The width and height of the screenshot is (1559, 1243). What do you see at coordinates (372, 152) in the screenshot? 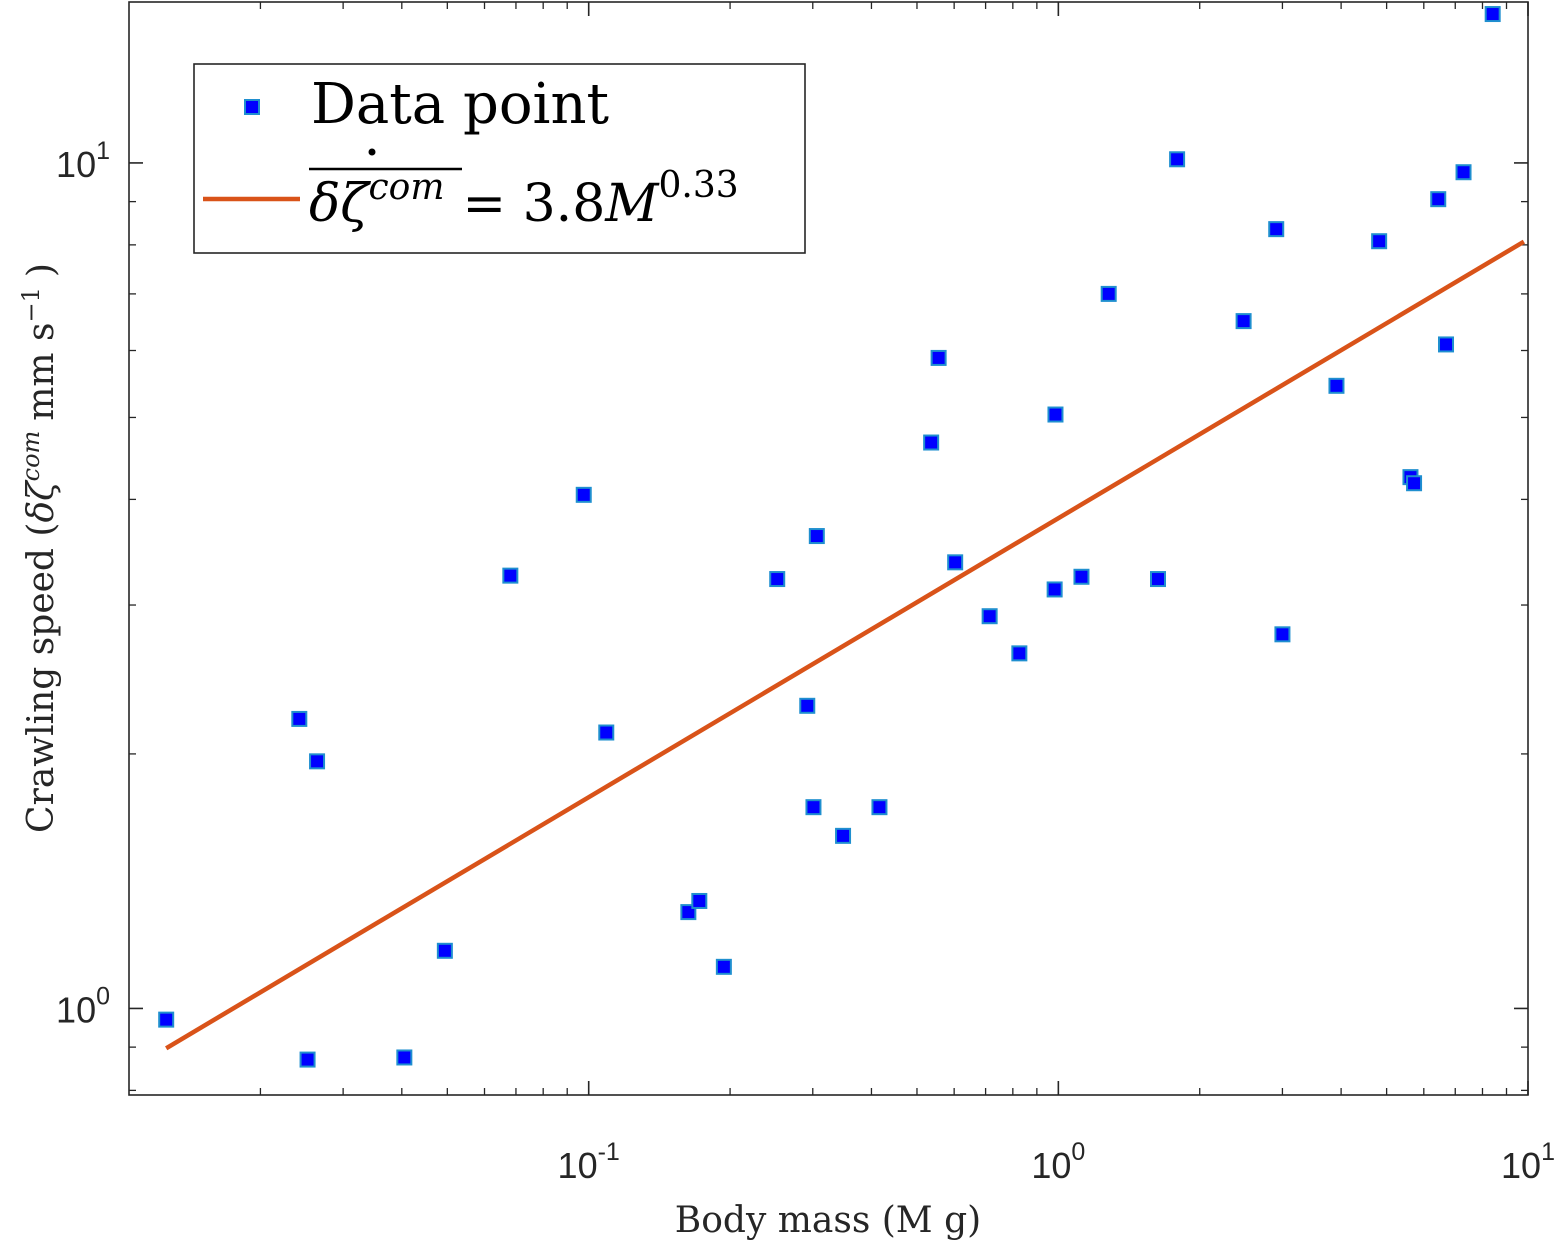
I see `legend-dot` at bounding box center [372, 152].